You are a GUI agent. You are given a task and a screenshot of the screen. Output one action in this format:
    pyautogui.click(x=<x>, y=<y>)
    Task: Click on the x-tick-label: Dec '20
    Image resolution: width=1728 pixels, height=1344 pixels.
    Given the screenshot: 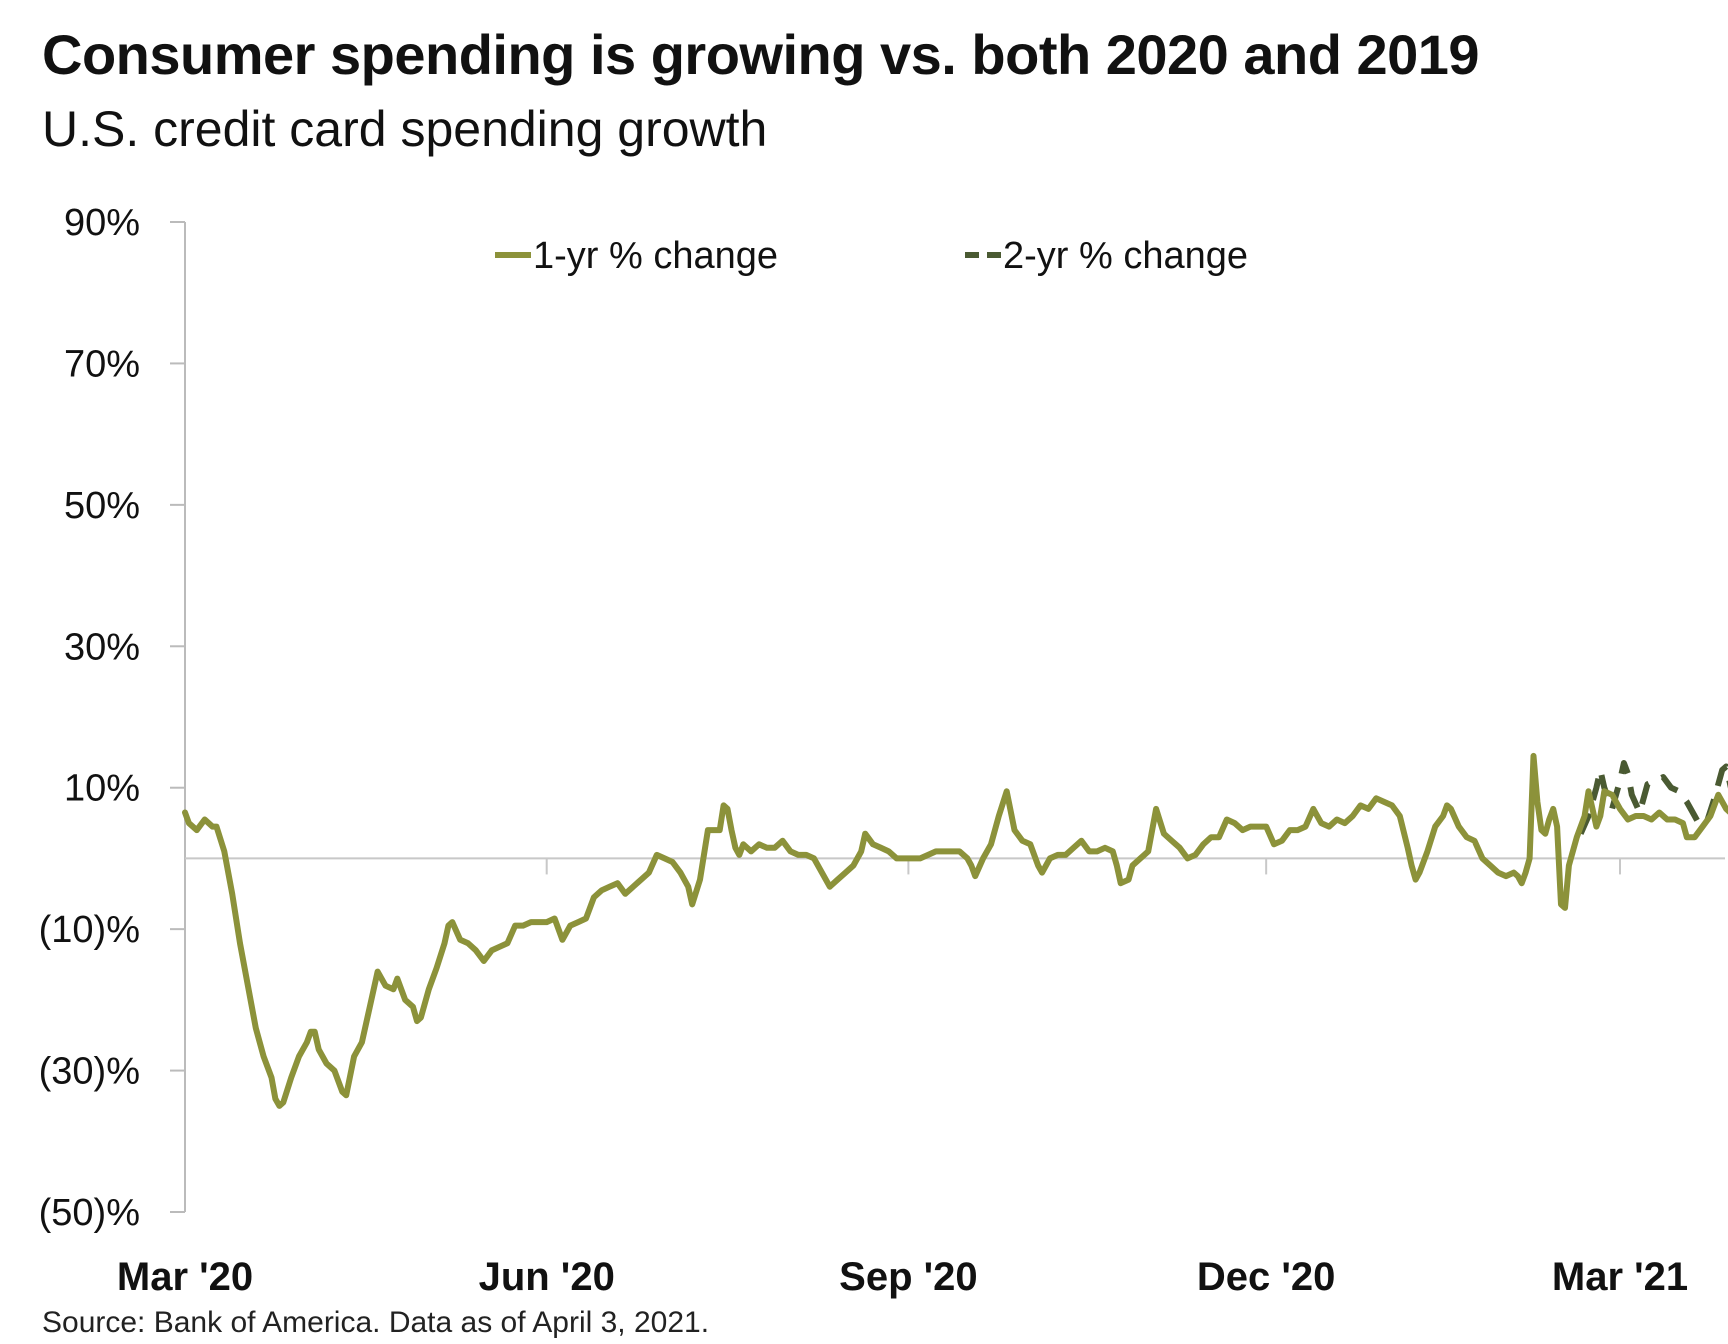 What is the action you would take?
    pyautogui.click(x=1266, y=1277)
    